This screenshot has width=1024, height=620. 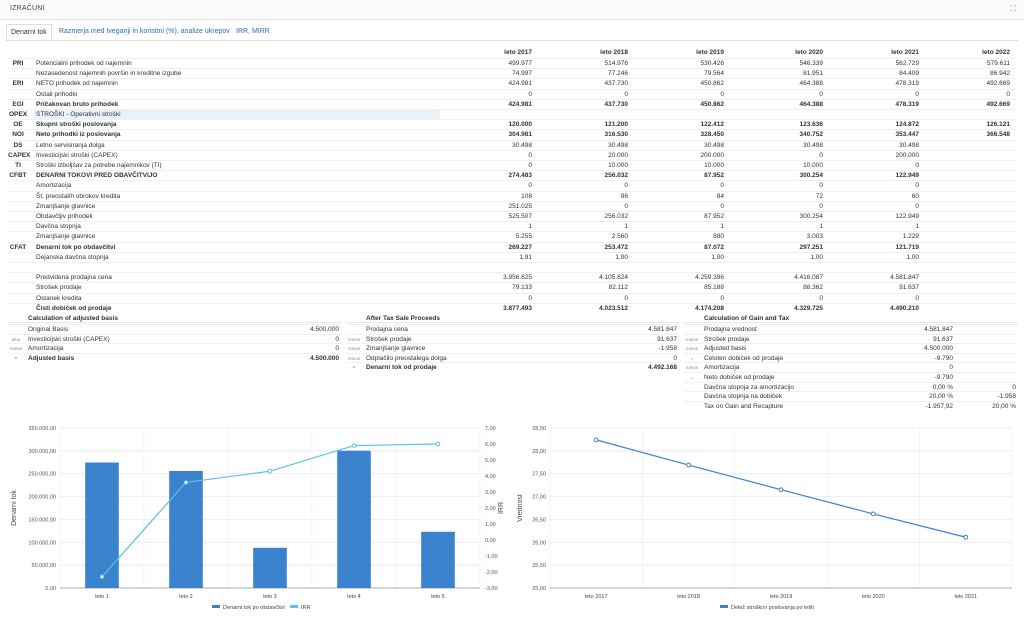 I want to click on table-row, so click(x=513, y=266).